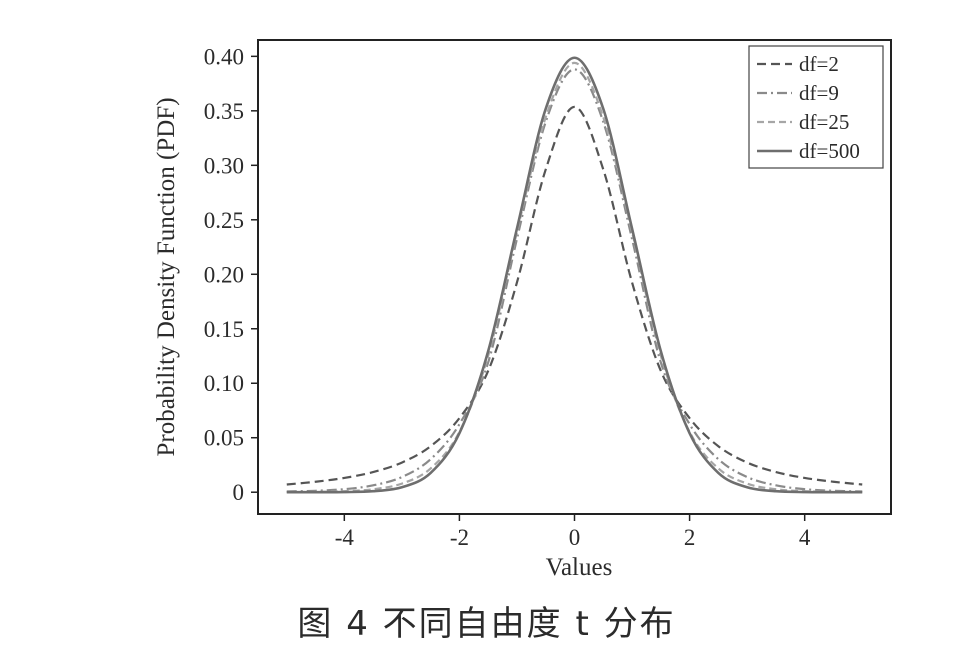 The height and width of the screenshot is (657, 973). What do you see at coordinates (575, 537) in the screenshot?
I see `x-tick-label: 0` at bounding box center [575, 537].